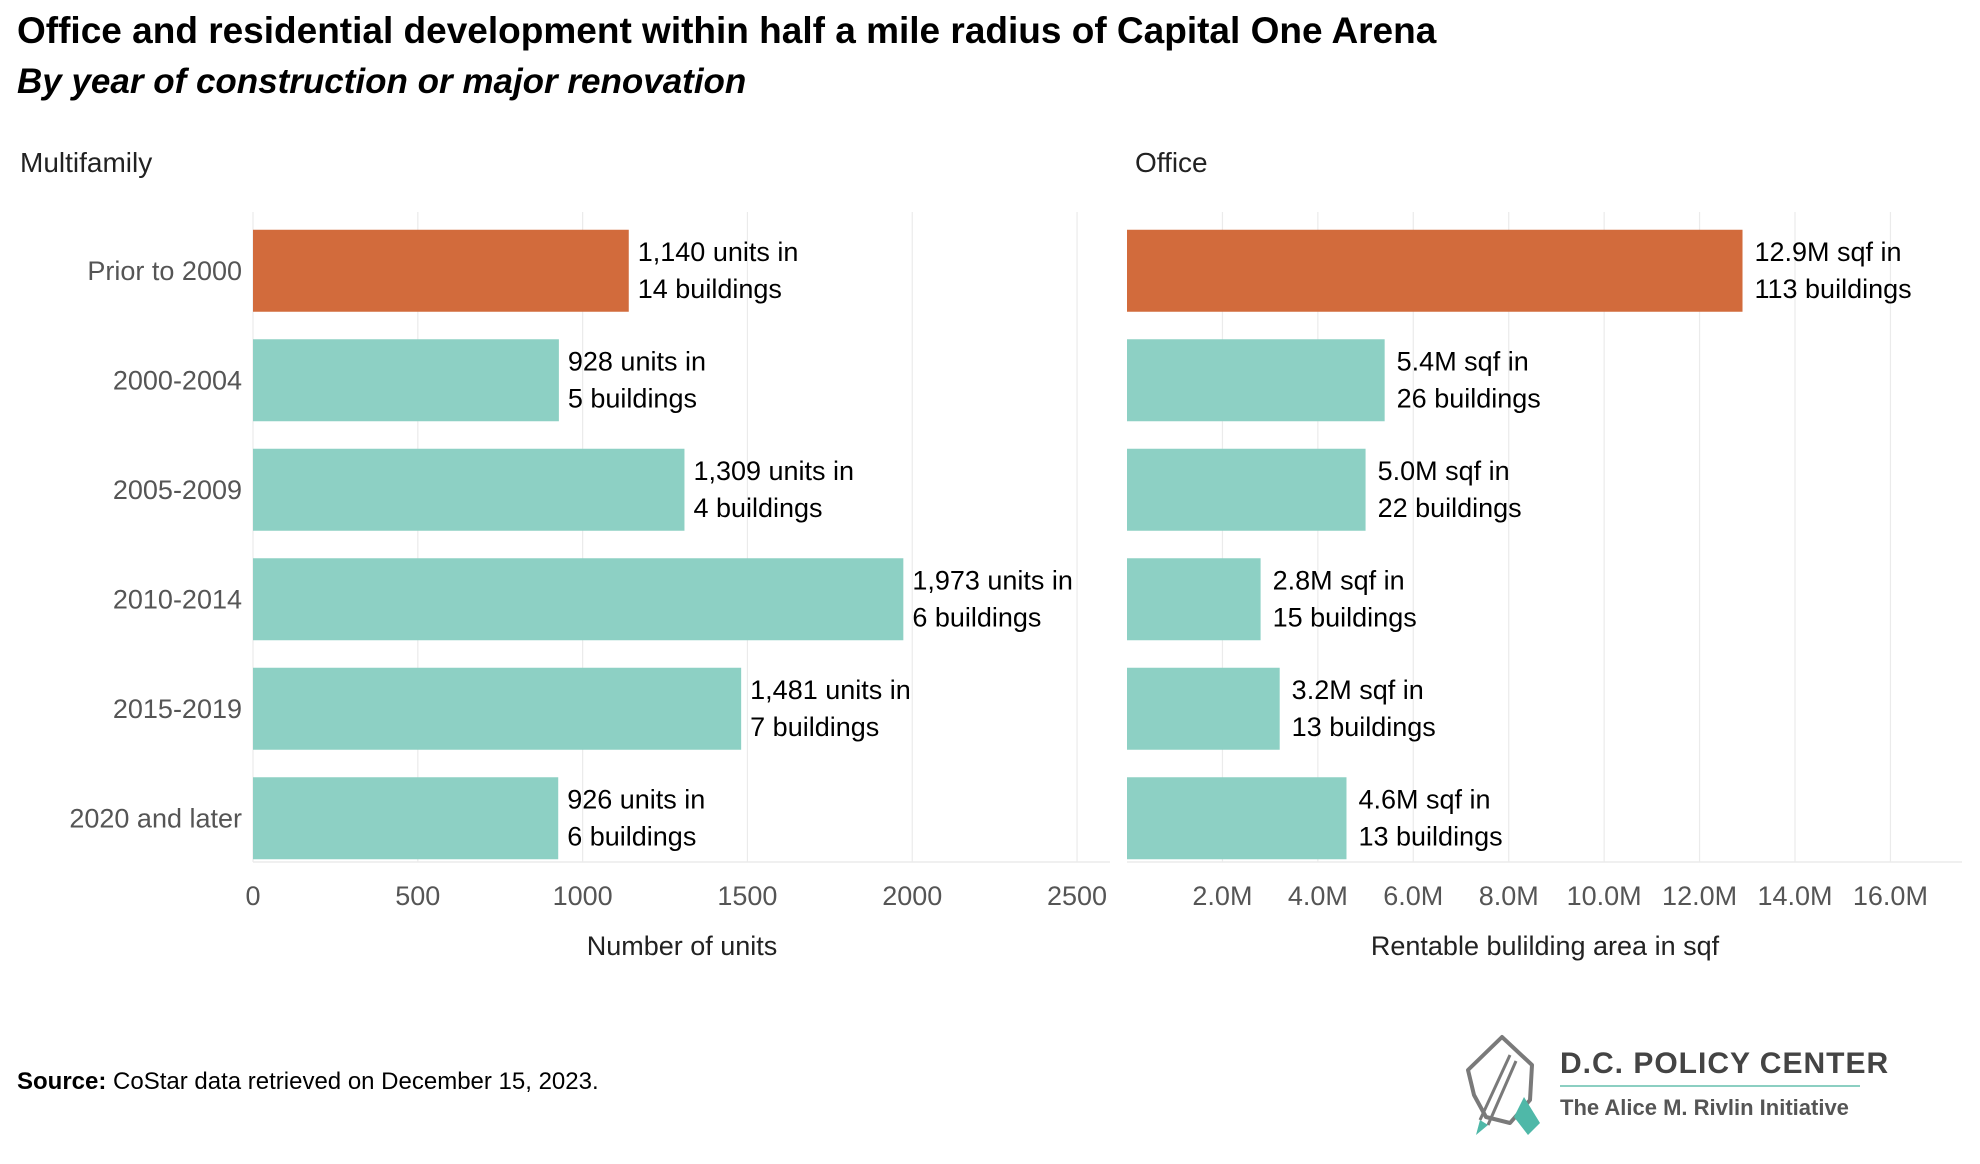 The width and height of the screenshot is (1980, 1164). I want to click on category-label: 2020 and later, so click(155, 818).